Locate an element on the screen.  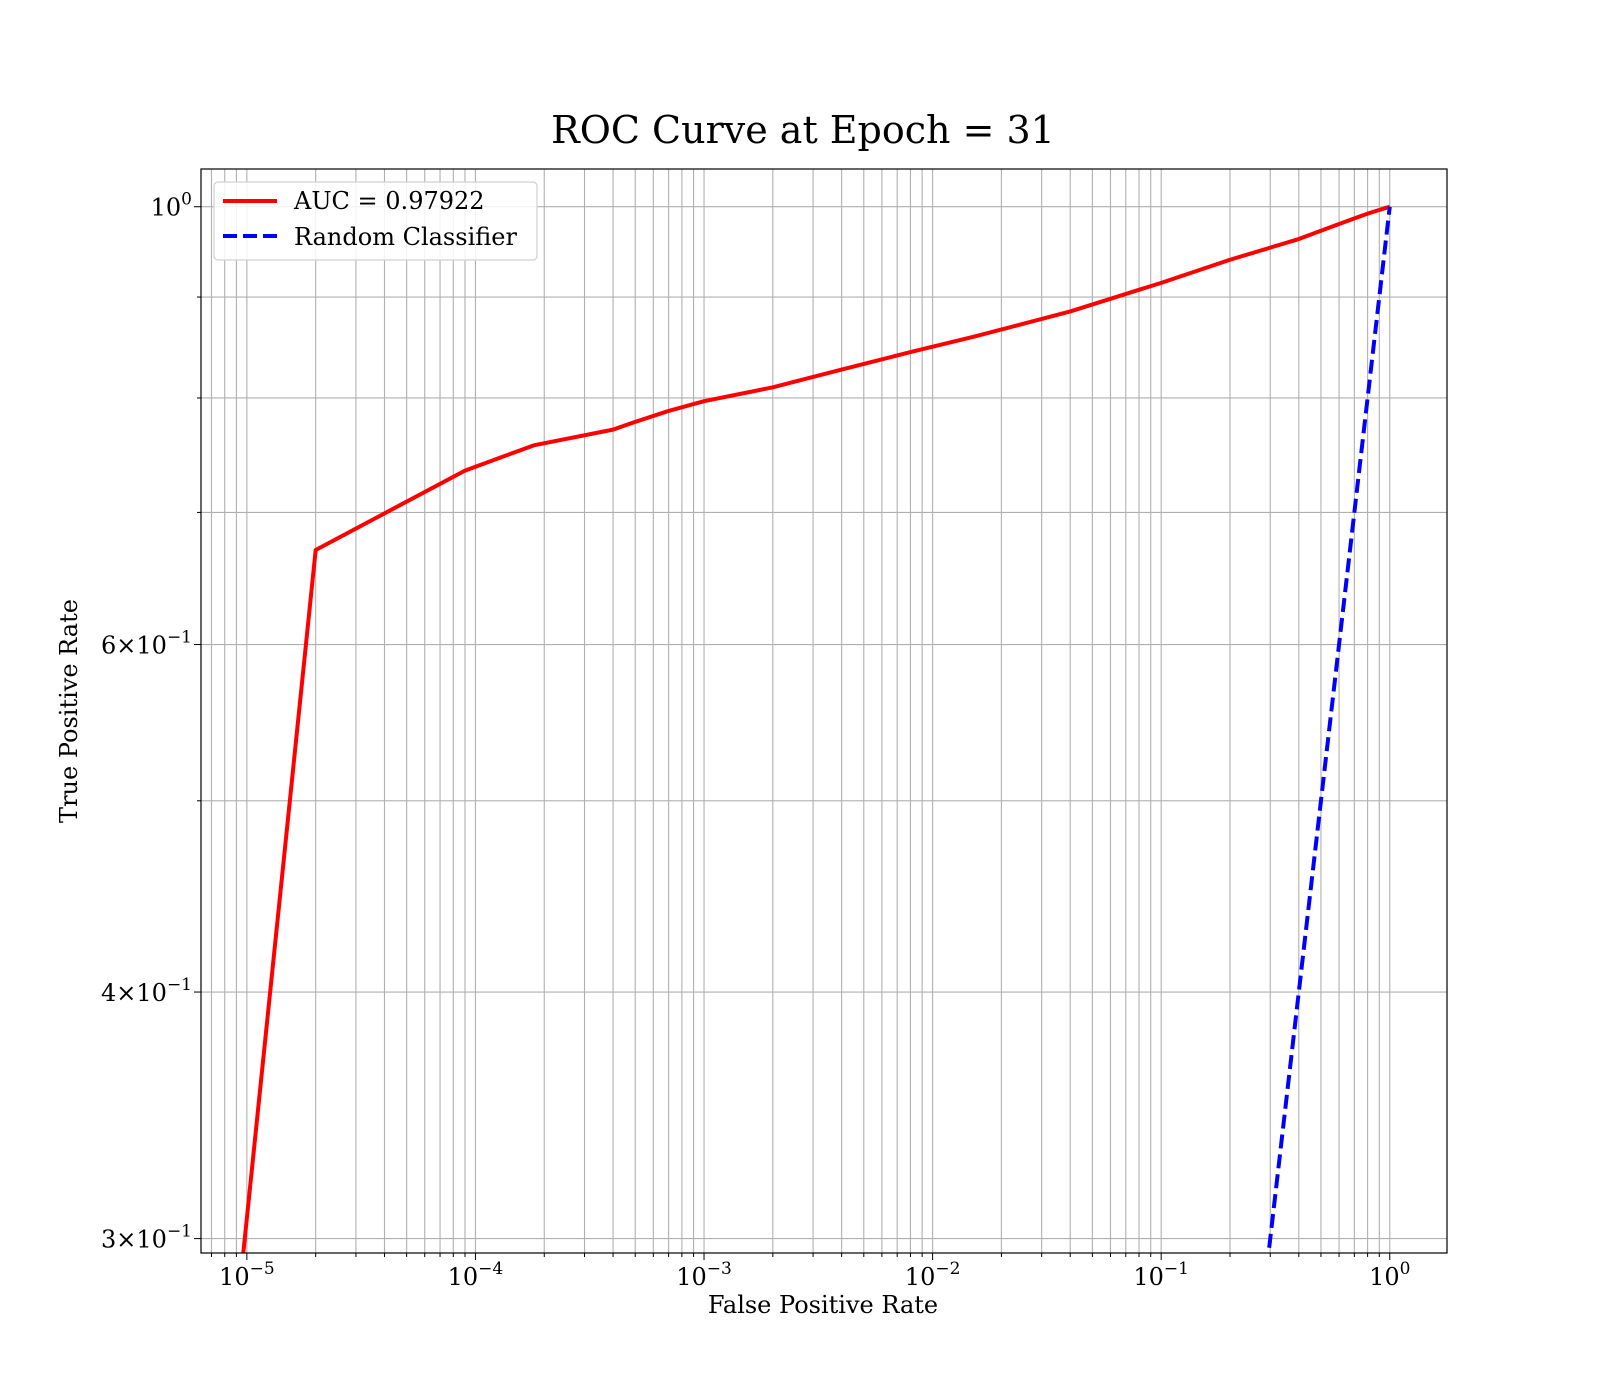
x-tick-label: 10⁻⁴ is located at coordinates (476, 1275).